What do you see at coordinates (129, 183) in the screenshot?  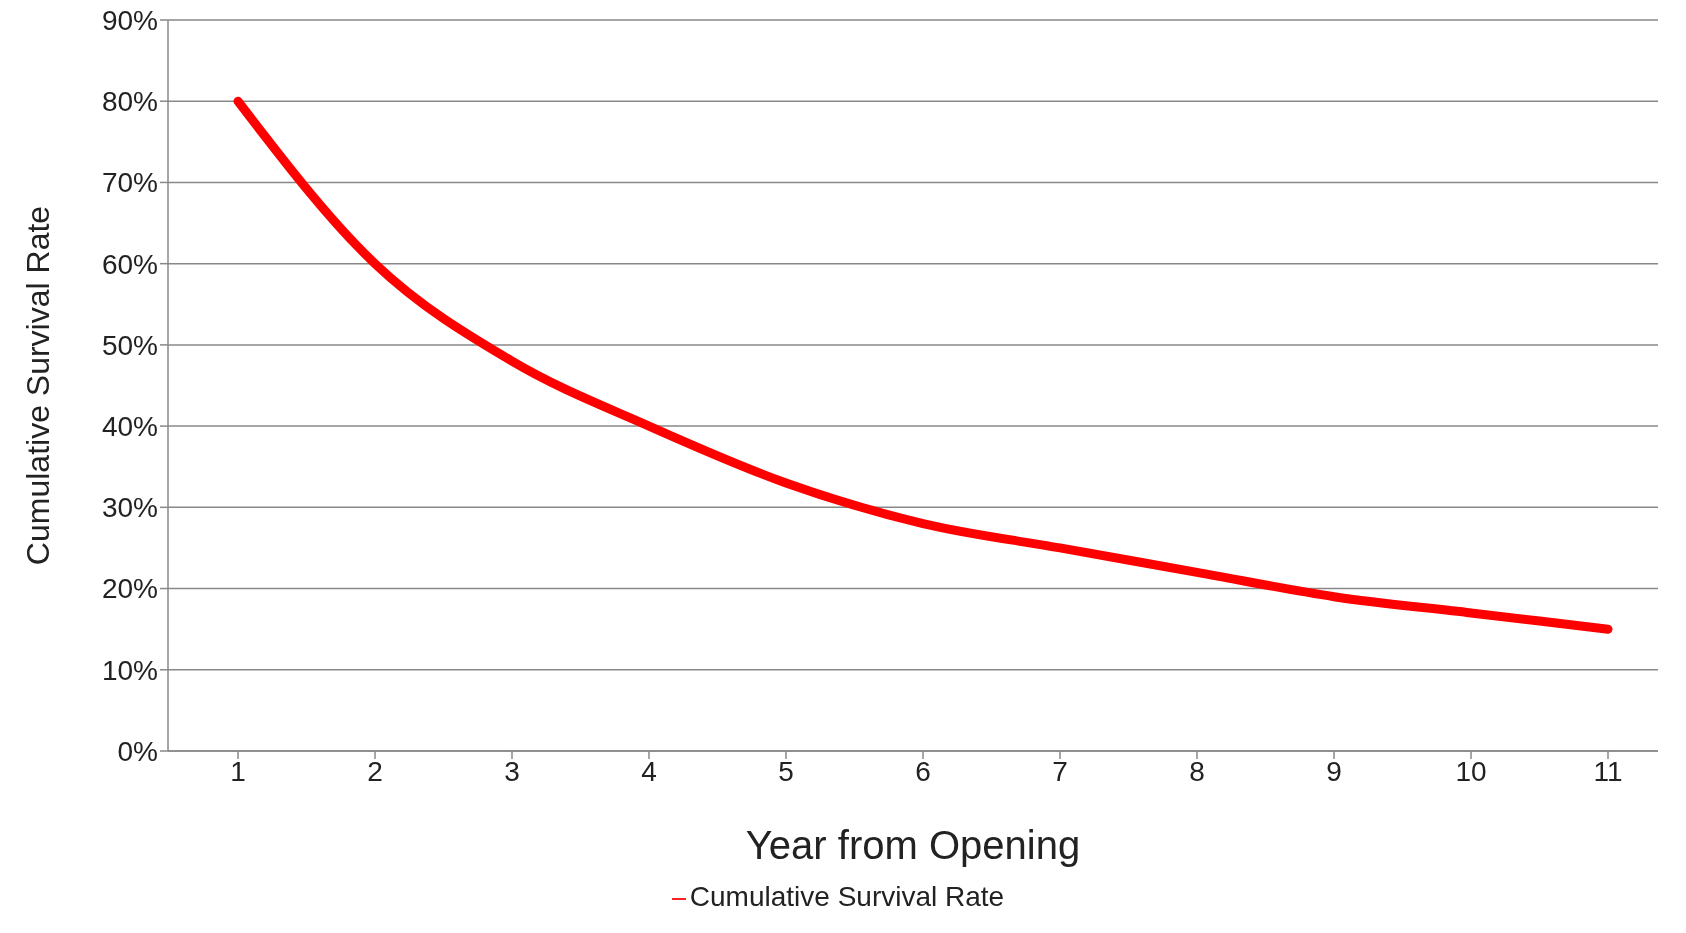 I see `y-tick-label: 70%` at bounding box center [129, 183].